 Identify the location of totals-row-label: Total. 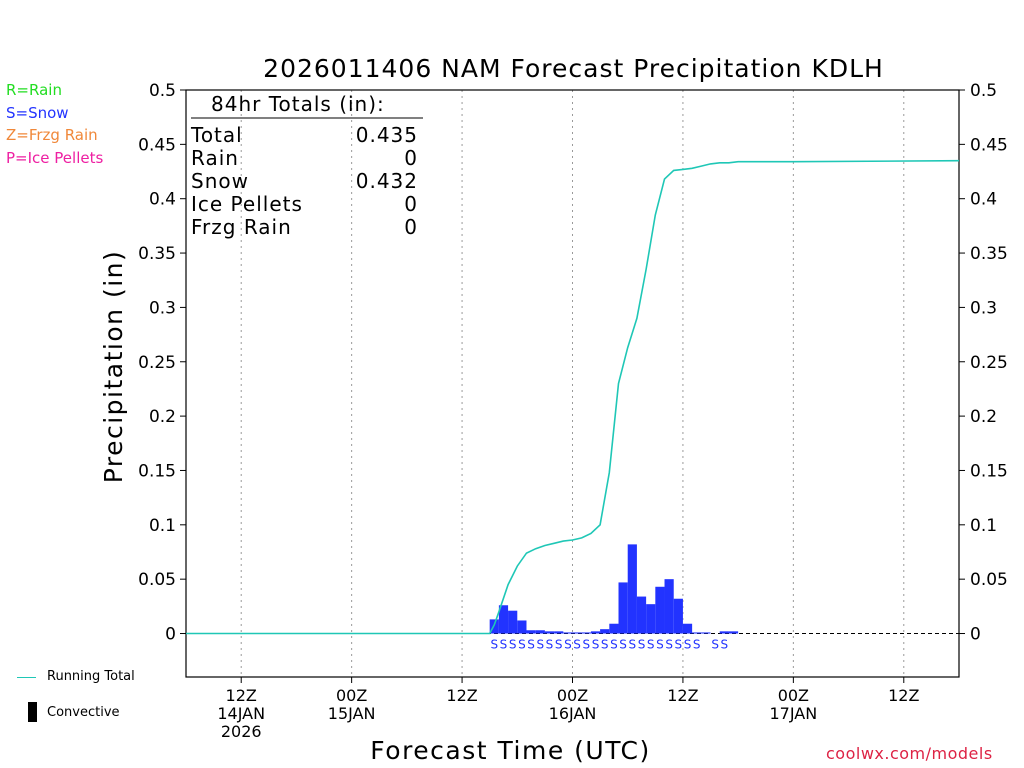
(216, 135).